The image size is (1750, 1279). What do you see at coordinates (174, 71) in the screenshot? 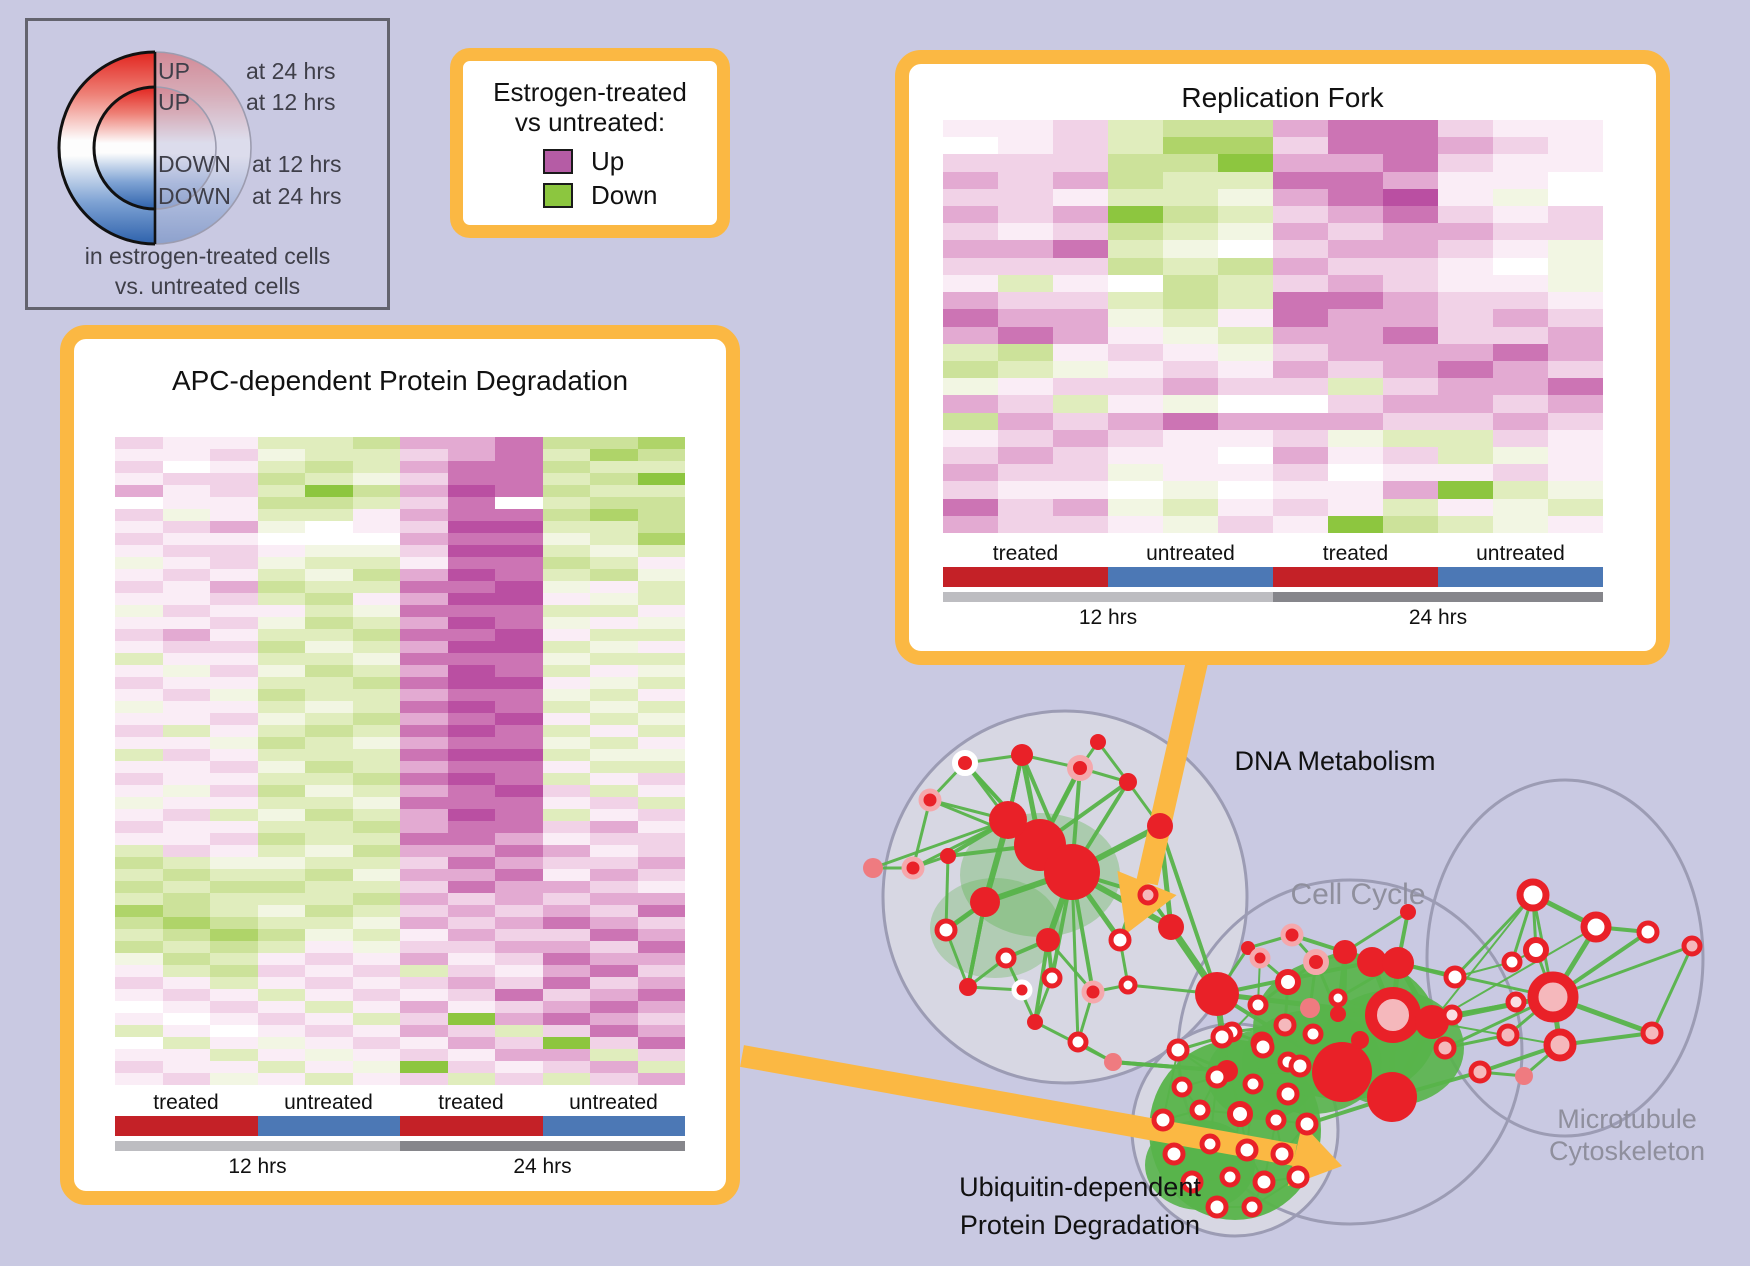
I see `ring-up24-dir: UP` at bounding box center [174, 71].